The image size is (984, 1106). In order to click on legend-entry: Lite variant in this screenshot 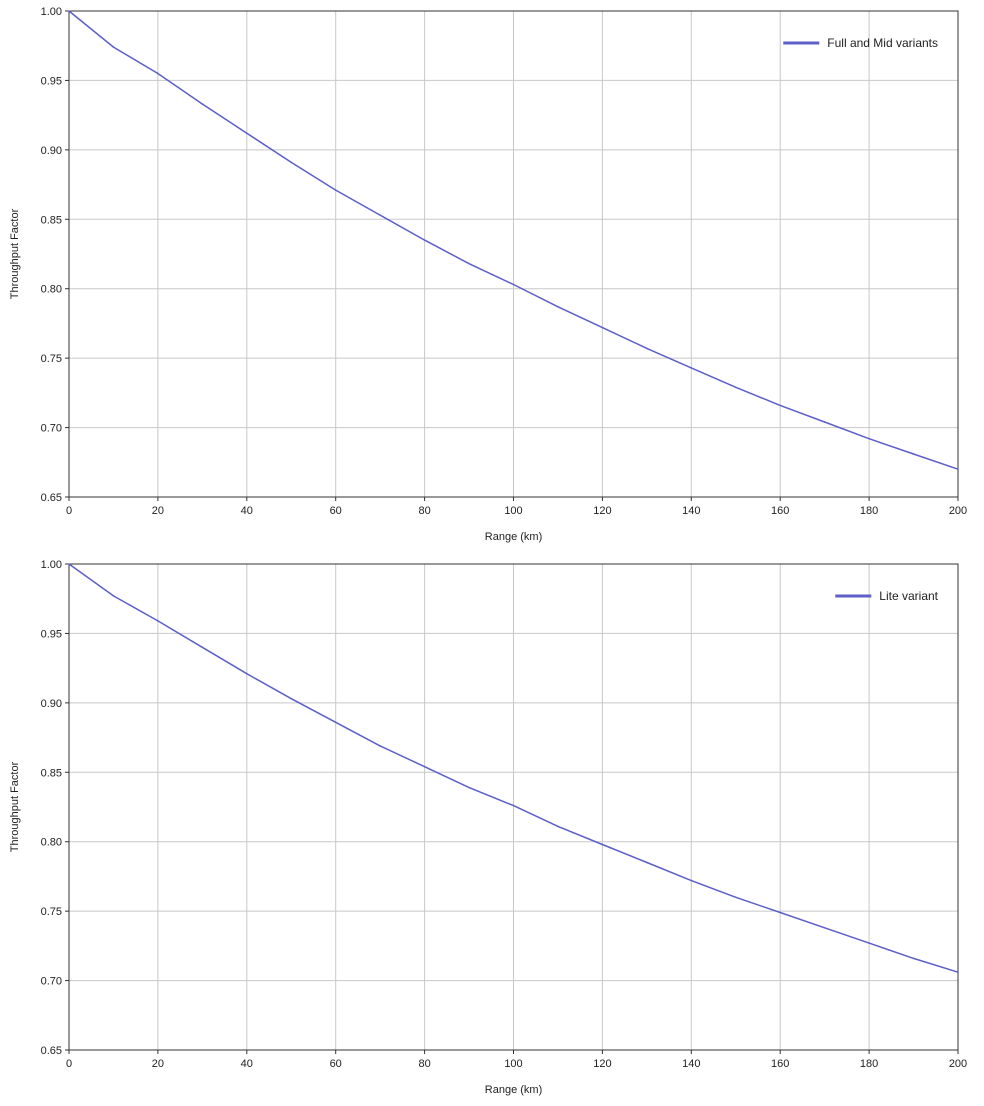, I will do `click(887, 596)`.